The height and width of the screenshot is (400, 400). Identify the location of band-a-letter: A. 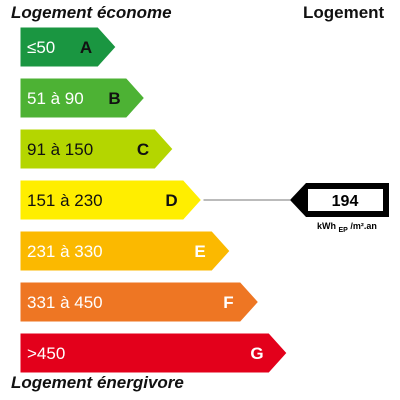
(86, 47).